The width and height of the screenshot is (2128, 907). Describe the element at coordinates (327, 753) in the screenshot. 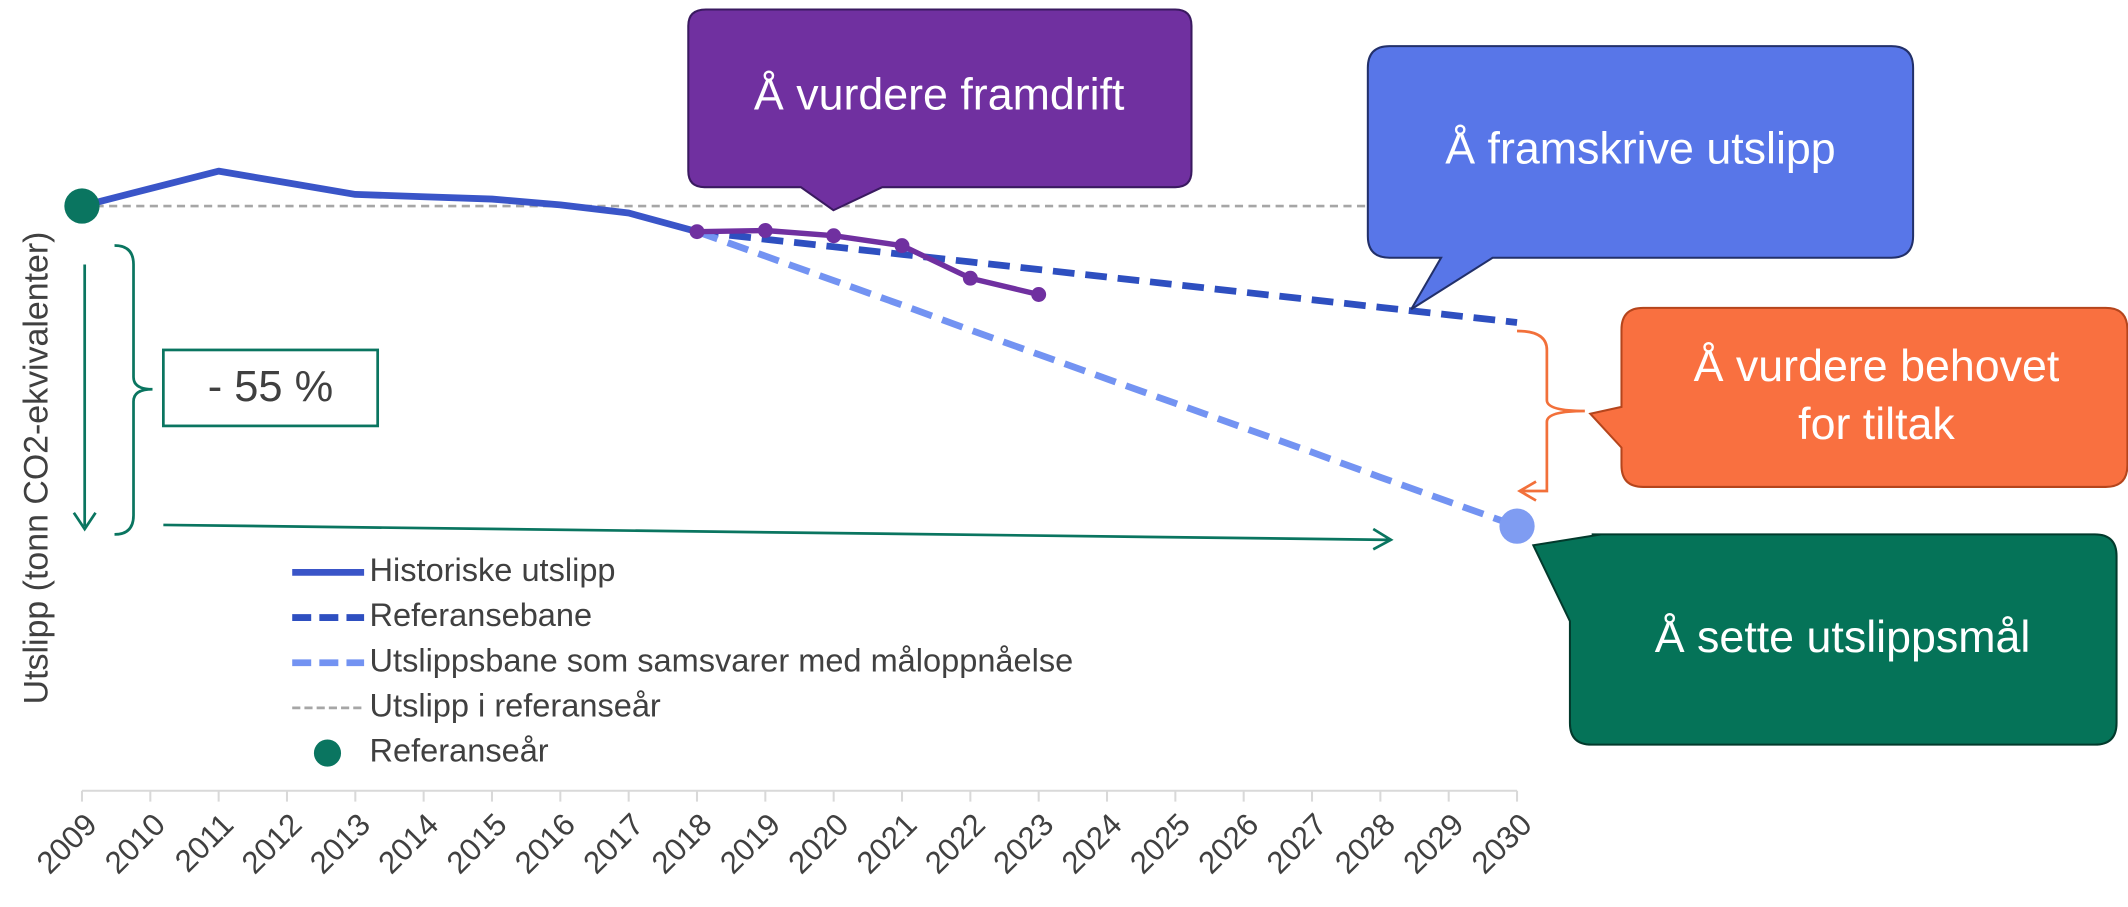

I see `legend-swatch` at that location.